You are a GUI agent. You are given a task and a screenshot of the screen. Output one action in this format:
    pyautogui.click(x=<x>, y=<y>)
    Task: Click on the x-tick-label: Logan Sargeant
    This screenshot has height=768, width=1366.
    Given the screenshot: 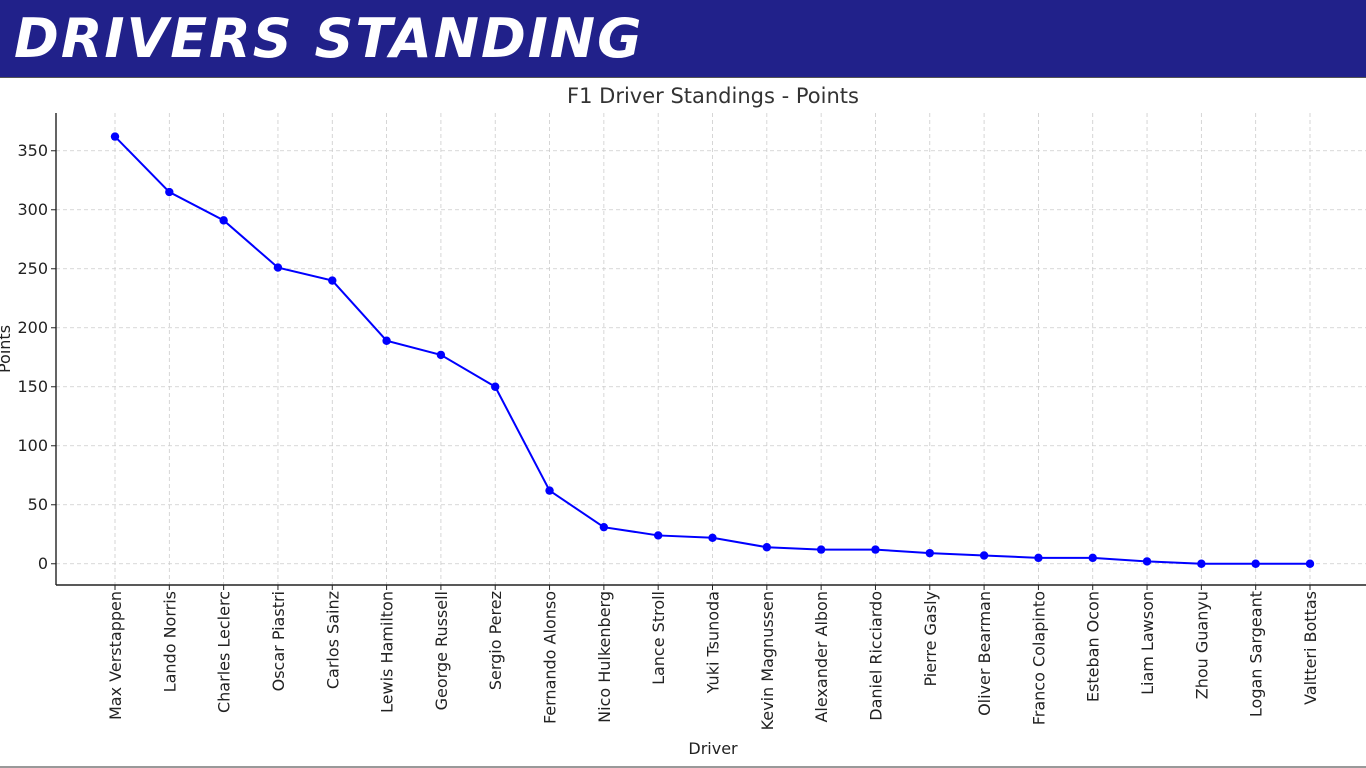 What is the action you would take?
    pyautogui.click(x=1256, y=654)
    